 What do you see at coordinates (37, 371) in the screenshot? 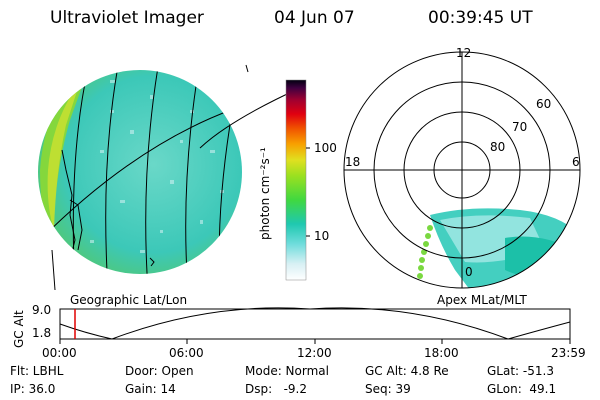
I see `filter-info: Flt: LBHL` at bounding box center [37, 371].